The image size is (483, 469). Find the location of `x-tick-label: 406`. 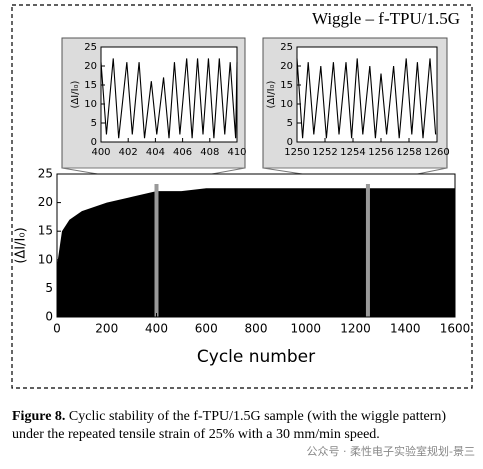

x-tick-label: 406 is located at coordinates (182, 152).